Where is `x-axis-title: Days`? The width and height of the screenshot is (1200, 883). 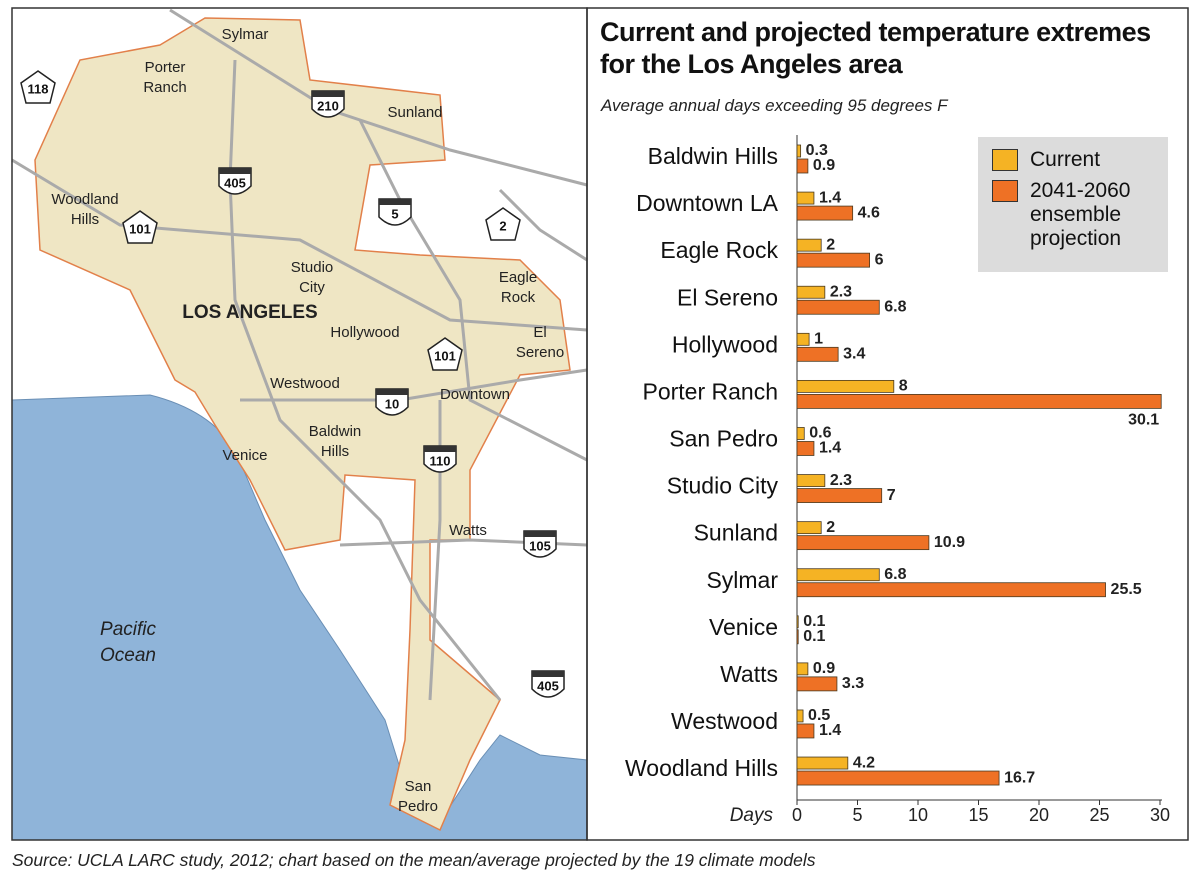
x-axis-title: Days is located at coordinates (752, 815).